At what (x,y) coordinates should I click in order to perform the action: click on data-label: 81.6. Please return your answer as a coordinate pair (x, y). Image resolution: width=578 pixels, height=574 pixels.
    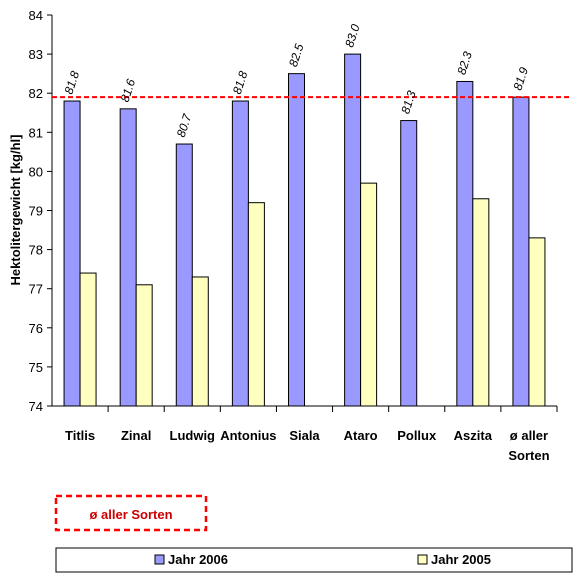
    Looking at the image, I should click on (128, 90).